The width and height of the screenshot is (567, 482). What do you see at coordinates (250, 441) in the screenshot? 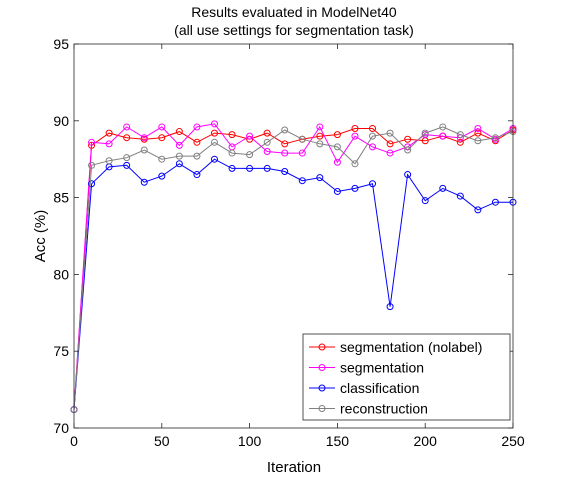
I see `x-tick-label: 100` at bounding box center [250, 441].